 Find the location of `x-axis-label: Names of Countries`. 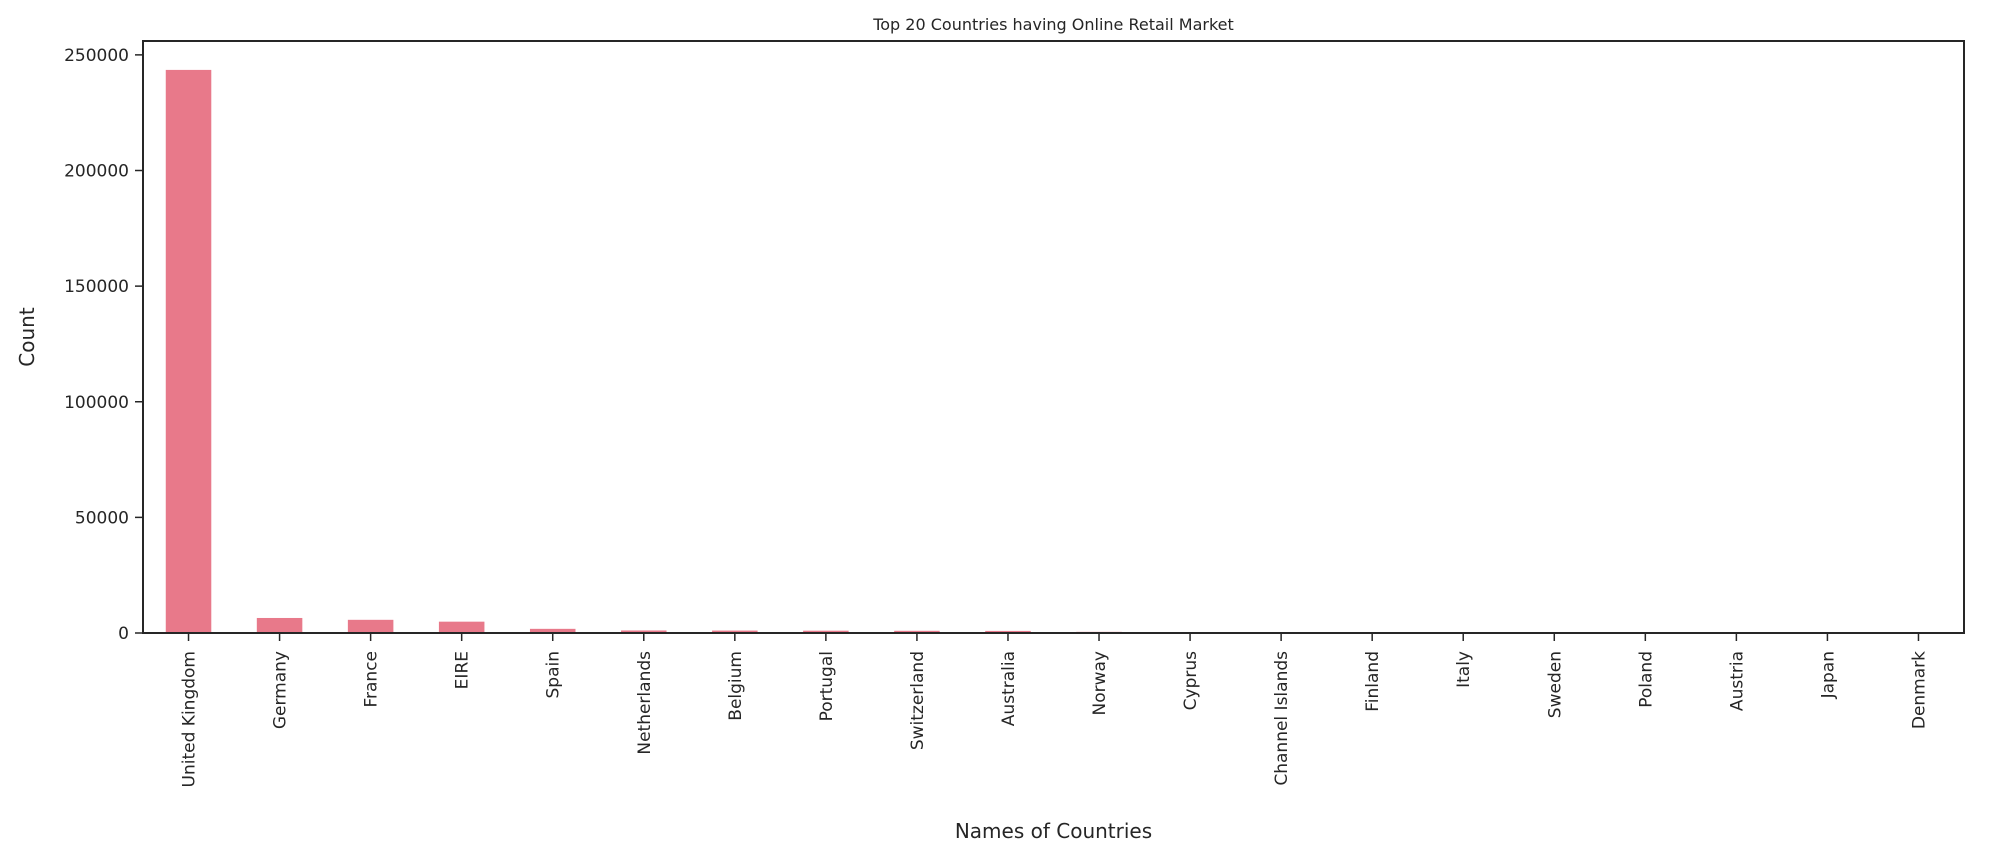

x-axis-label: Names of Countries is located at coordinates (1053, 831).